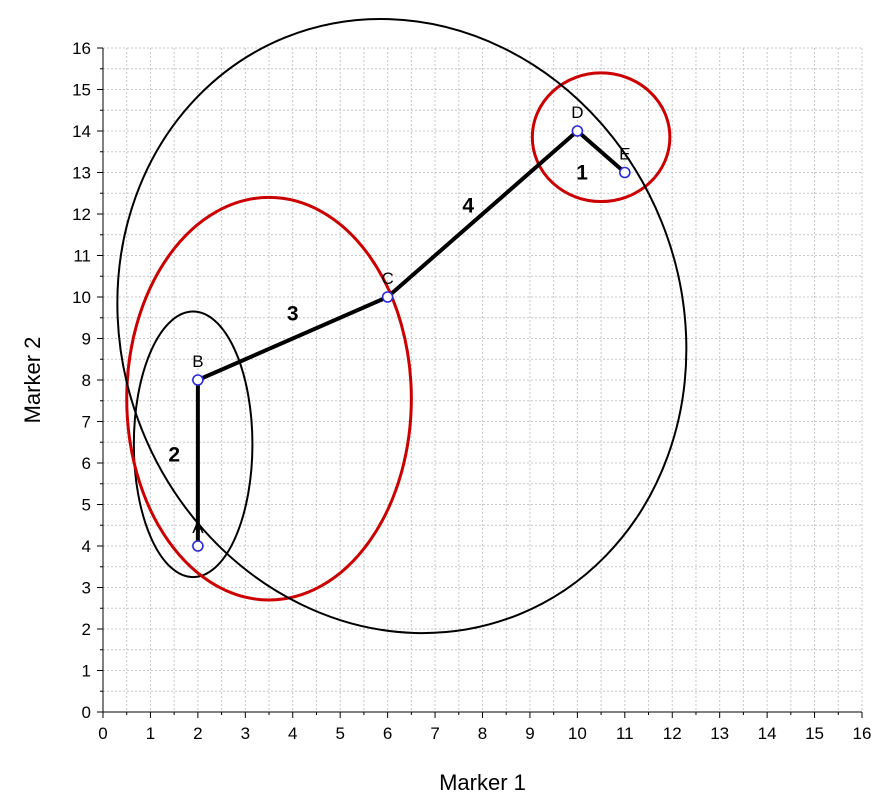  Describe the element at coordinates (86, 463) in the screenshot. I see `y-tick-label: 6` at that location.